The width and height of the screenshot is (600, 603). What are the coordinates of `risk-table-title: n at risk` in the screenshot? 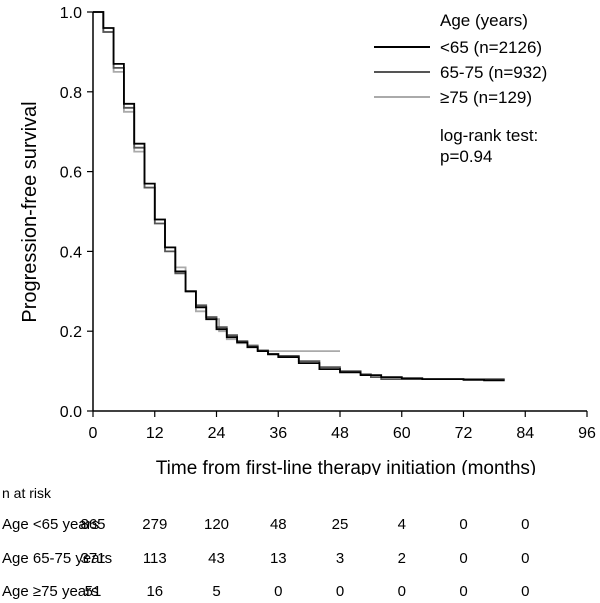 It's located at (27, 493).